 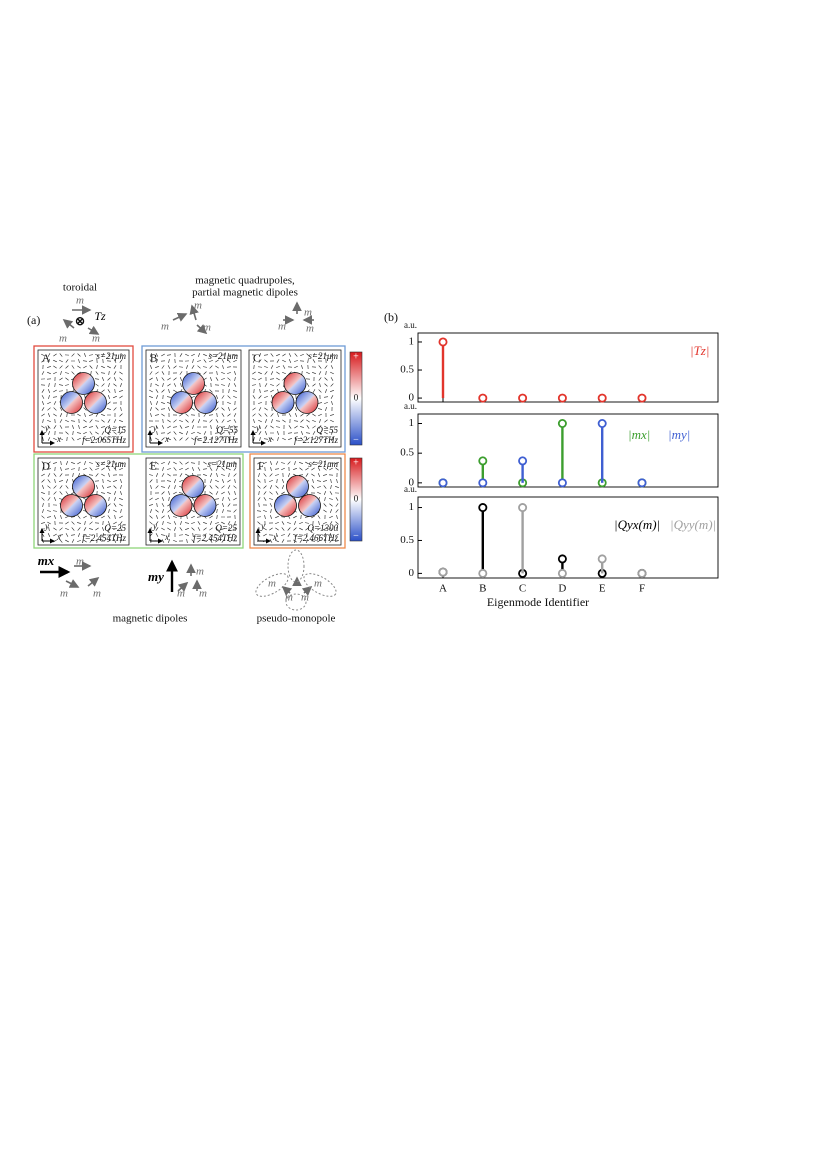 What do you see at coordinates (693, 524) in the screenshot?
I see `legend-entry: |Qyy(m)|` at bounding box center [693, 524].